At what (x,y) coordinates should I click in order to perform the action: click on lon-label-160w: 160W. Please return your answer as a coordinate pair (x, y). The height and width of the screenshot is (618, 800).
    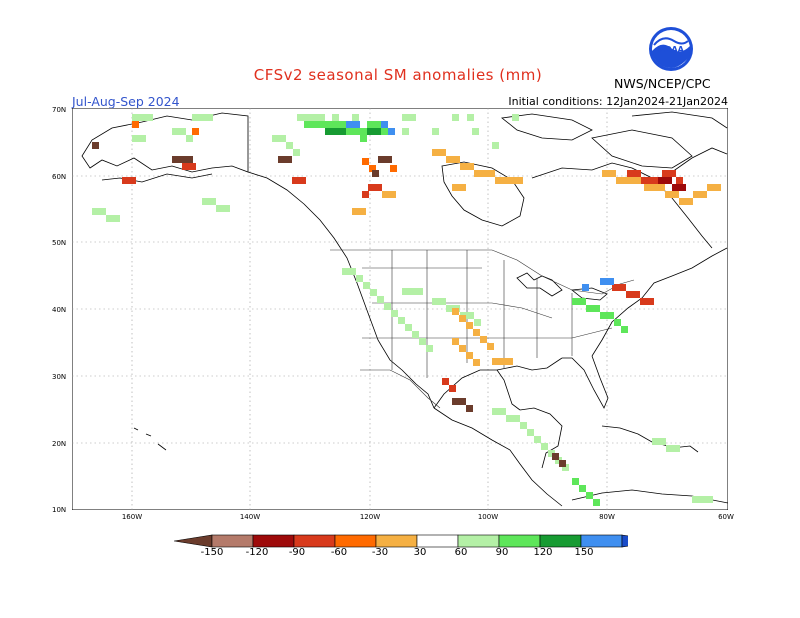
    Looking at the image, I should click on (132, 517).